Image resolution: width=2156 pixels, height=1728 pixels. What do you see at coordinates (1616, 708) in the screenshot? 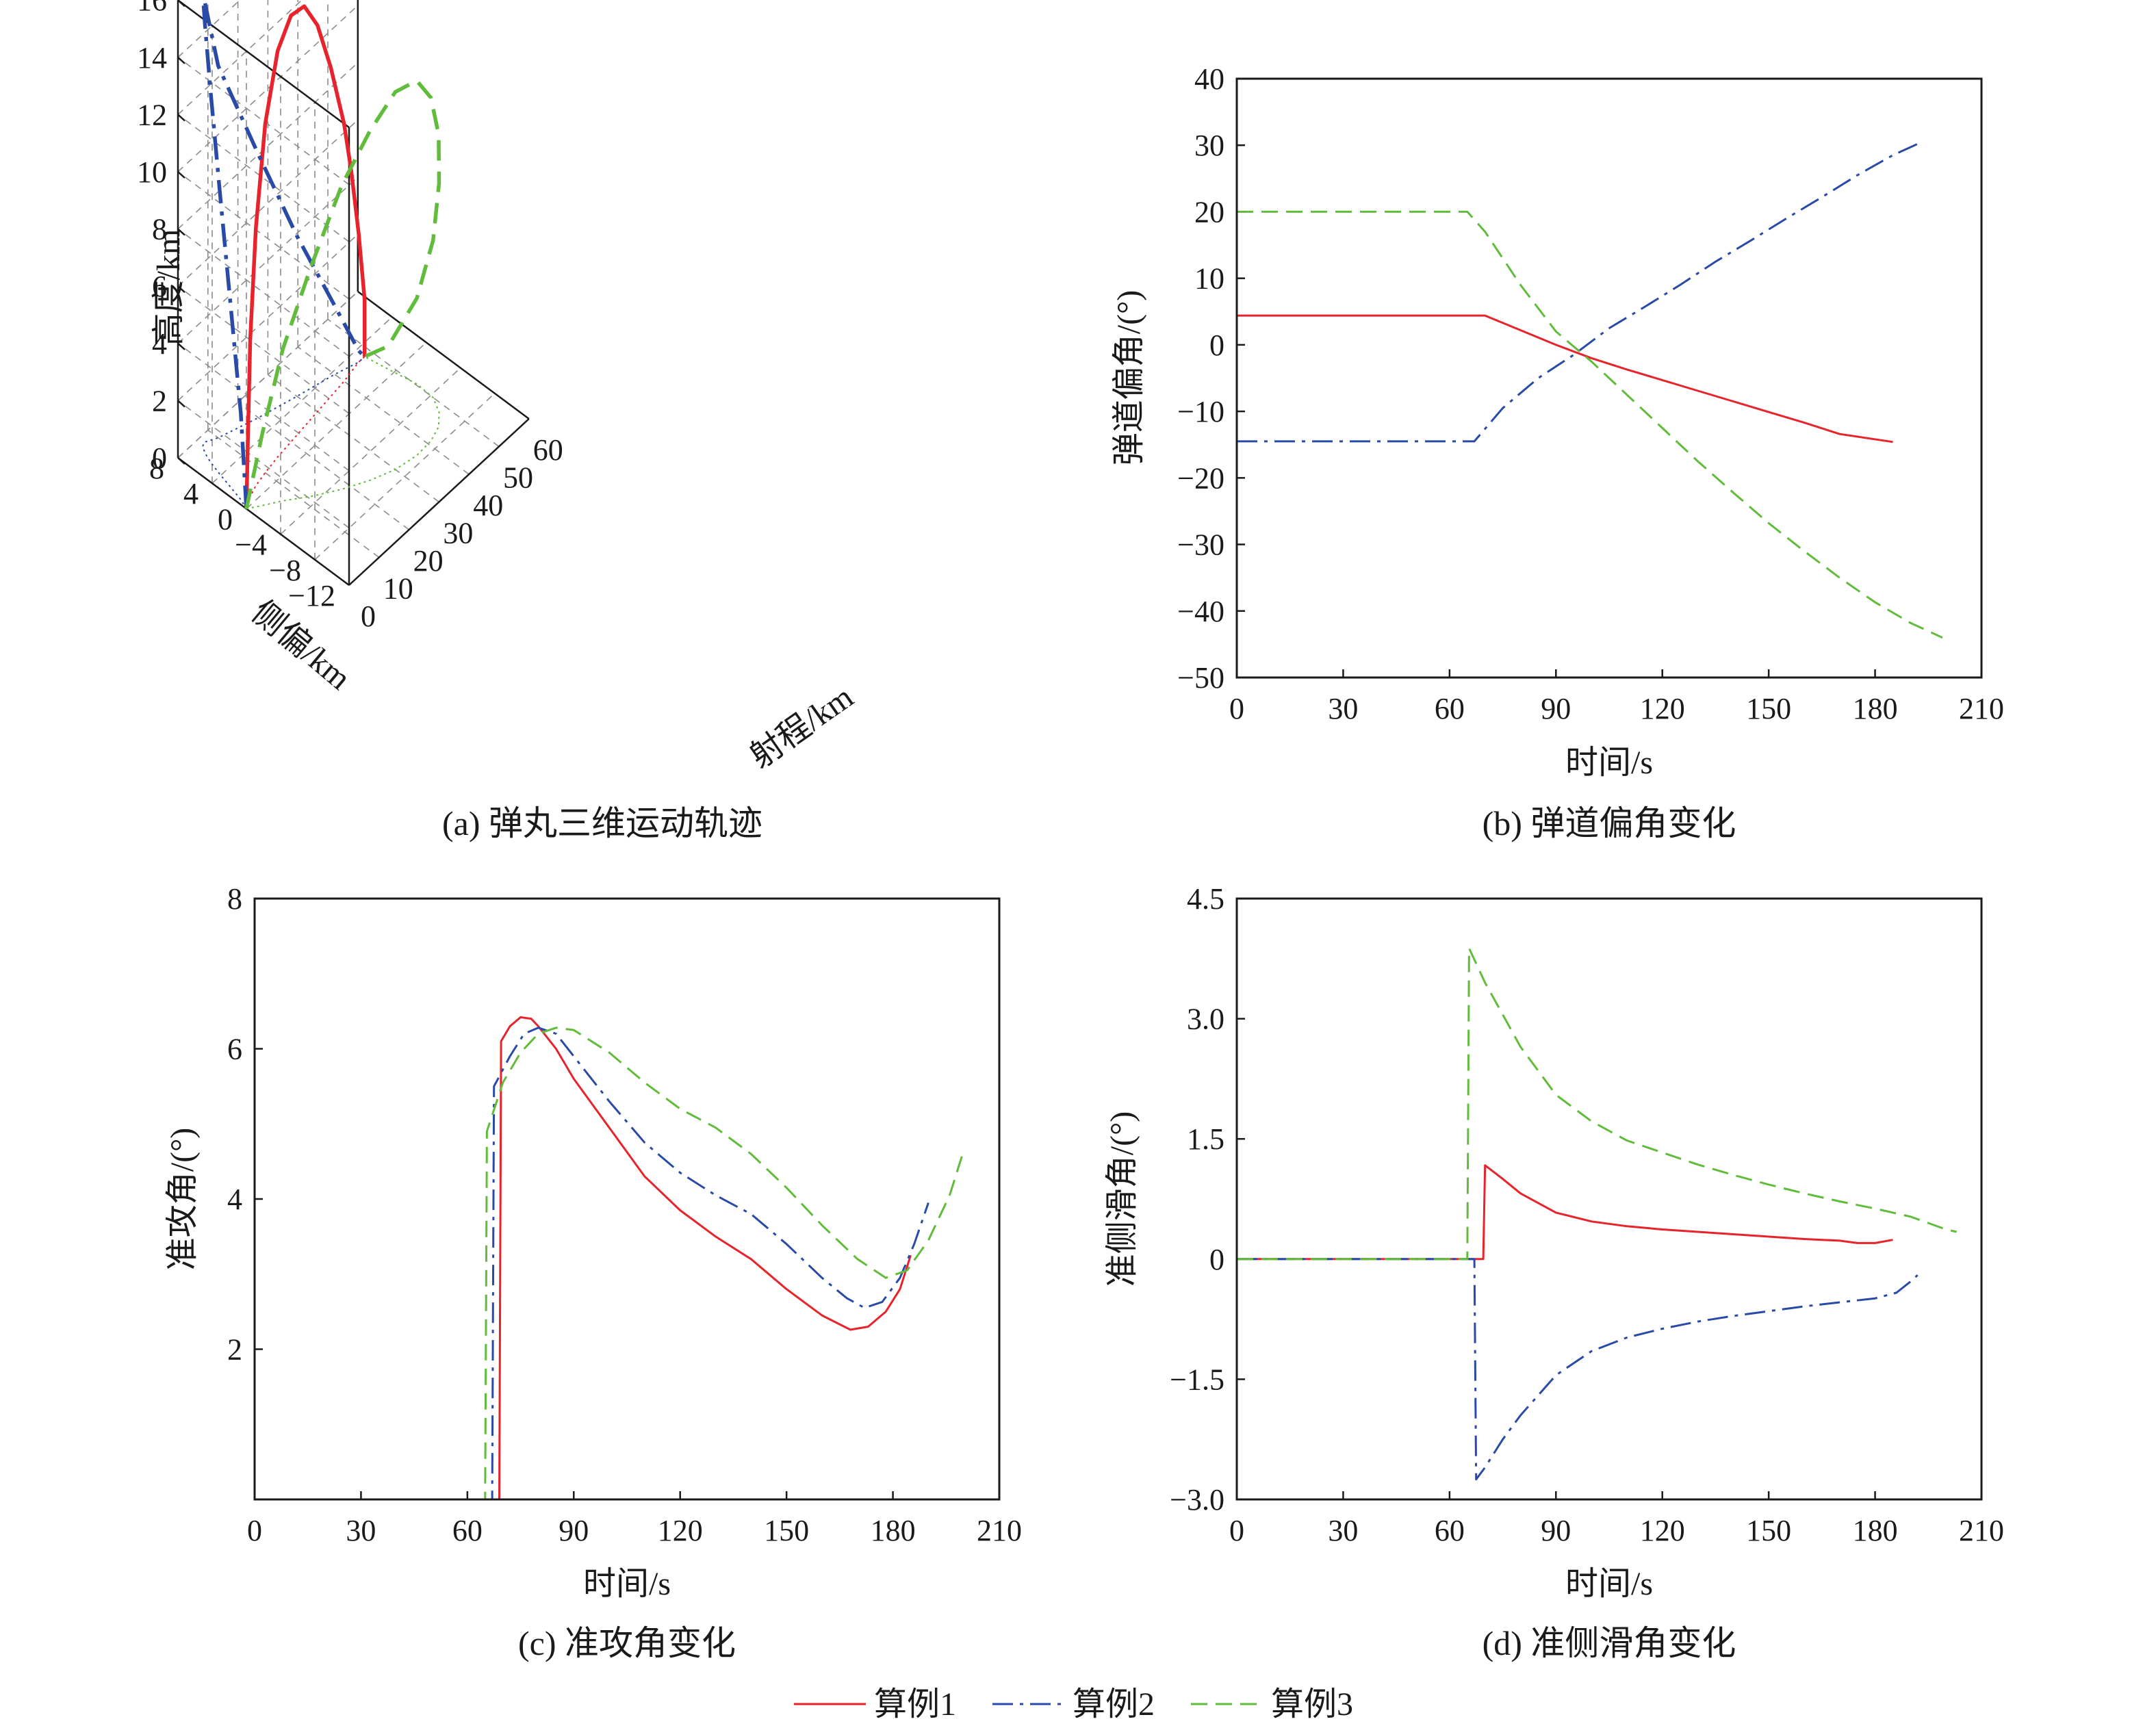
I see `b-x-tick-labels: 0 30 60 90 120 150 180 210` at bounding box center [1616, 708].